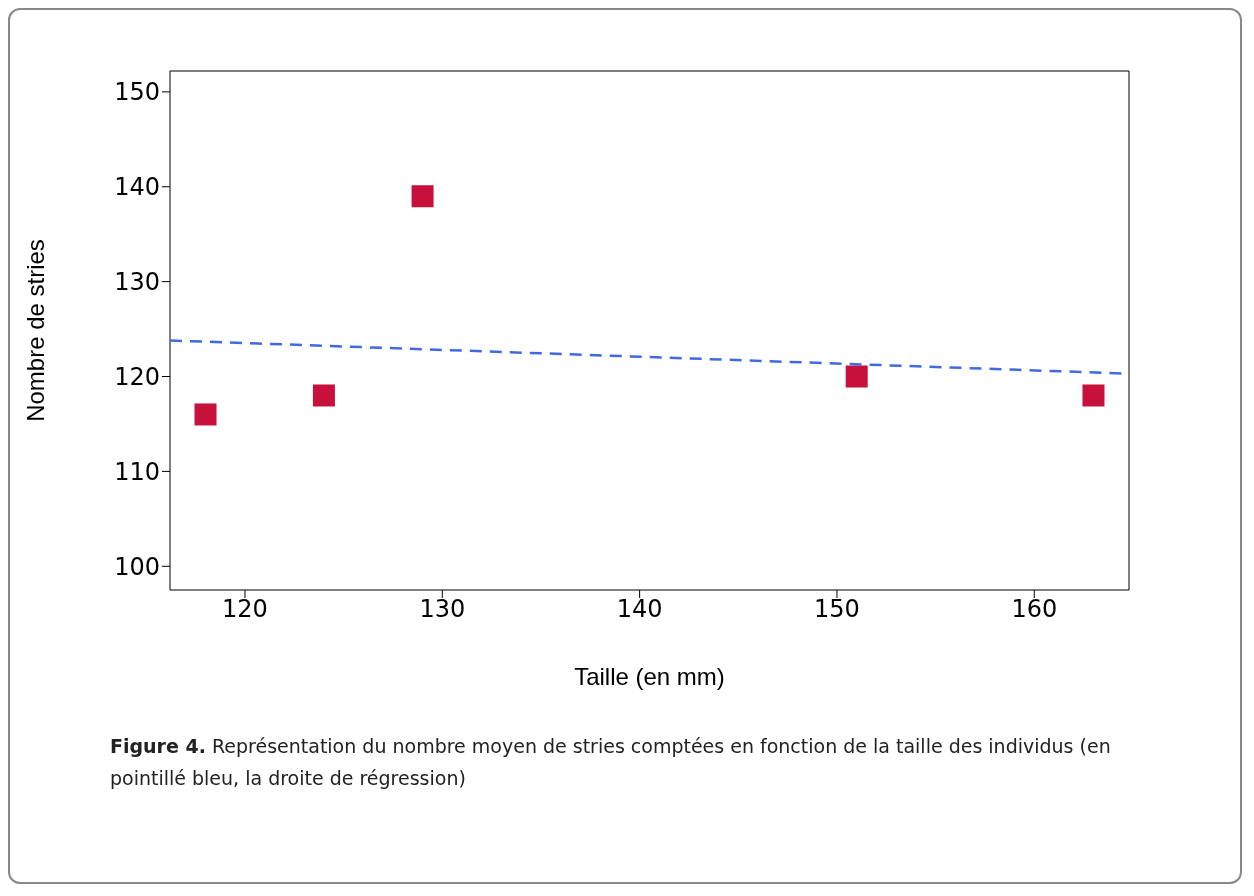 Image resolution: width=1254 pixels, height=896 pixels. I want to click on x-tick-label: 130, so click(442, 609).